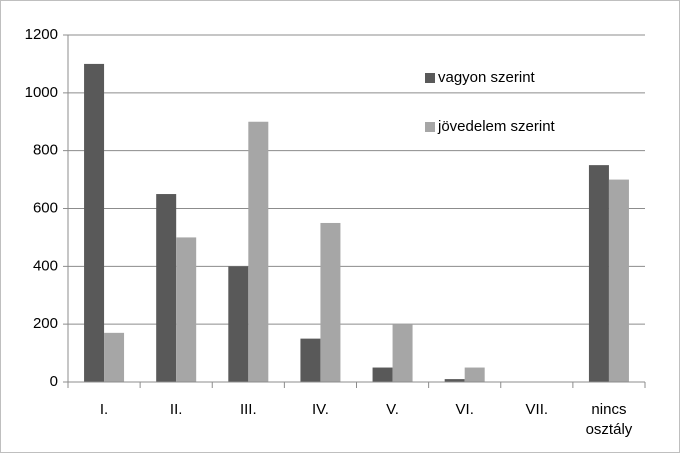 This screenshot has height=453, width=680. I want to click on y-tick-label: 1000, so click(41, 92).